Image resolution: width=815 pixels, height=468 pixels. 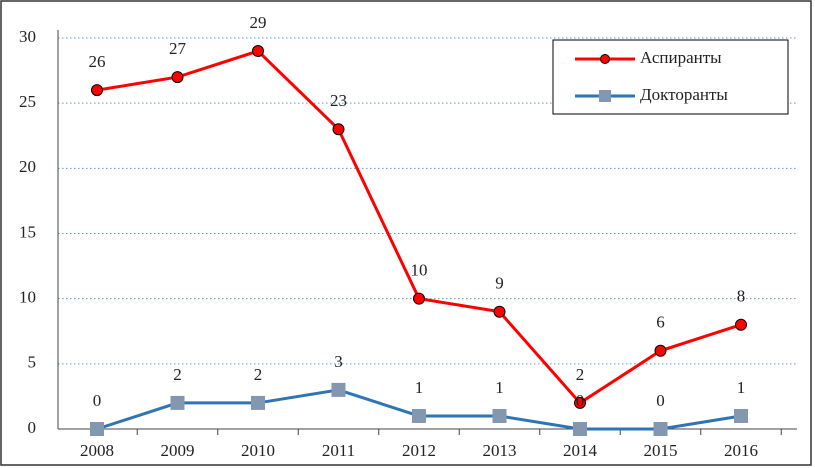 I want to click on data-label: 9, so click(x=499, y=283).